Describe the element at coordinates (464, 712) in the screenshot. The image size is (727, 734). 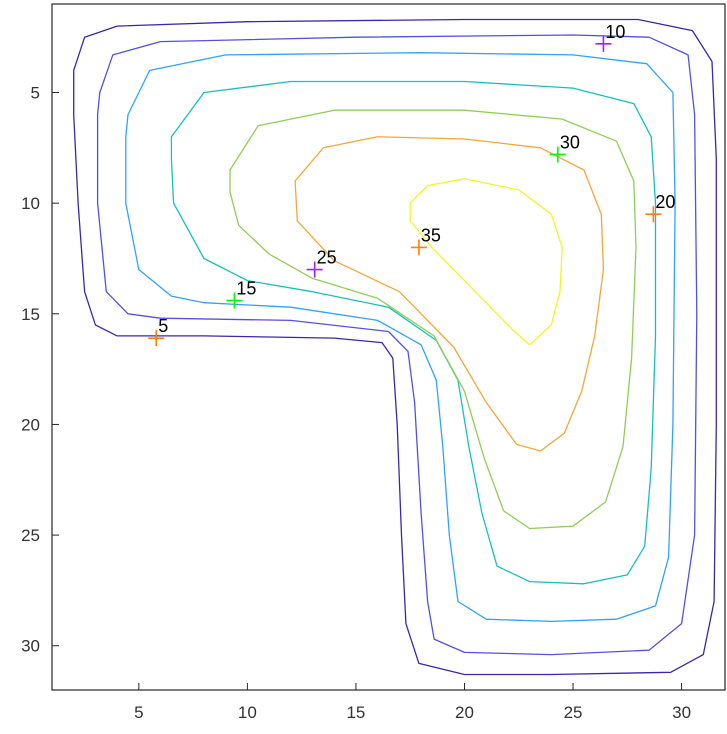
I see `x-tick-label-20: 20` at that location.